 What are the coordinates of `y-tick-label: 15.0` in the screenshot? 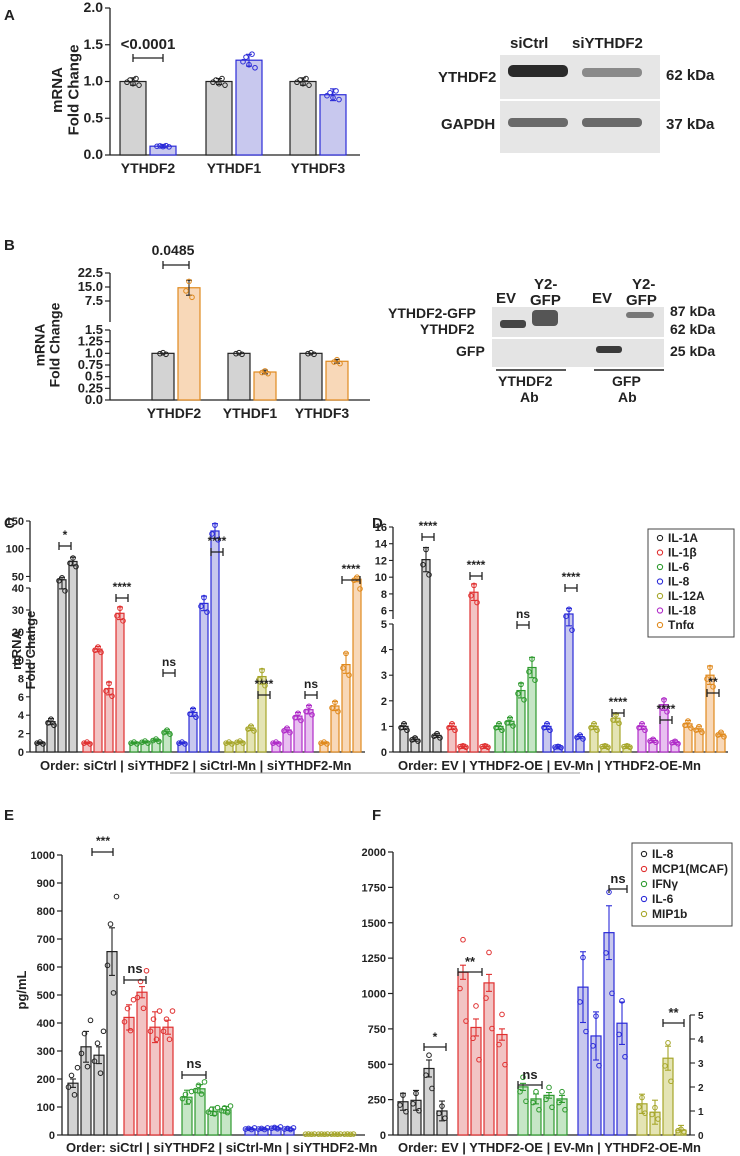 It's located at (90, 286).